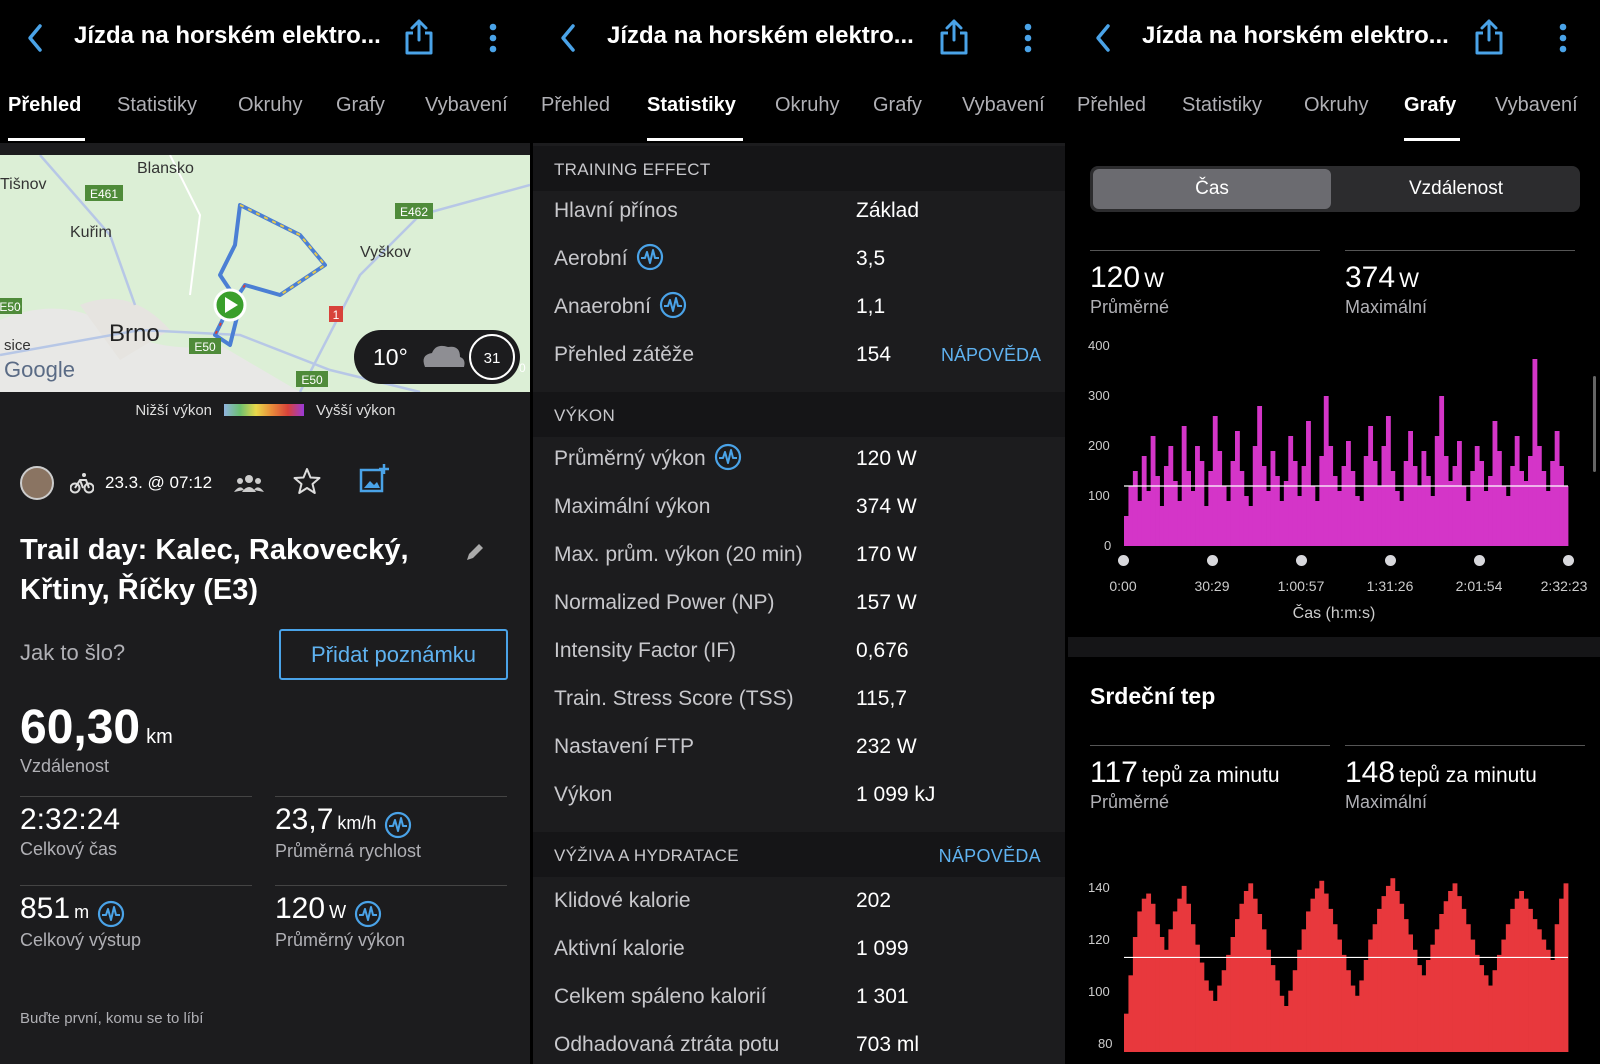  I want to click on toggle-time: Čas, so click(1212, 189).